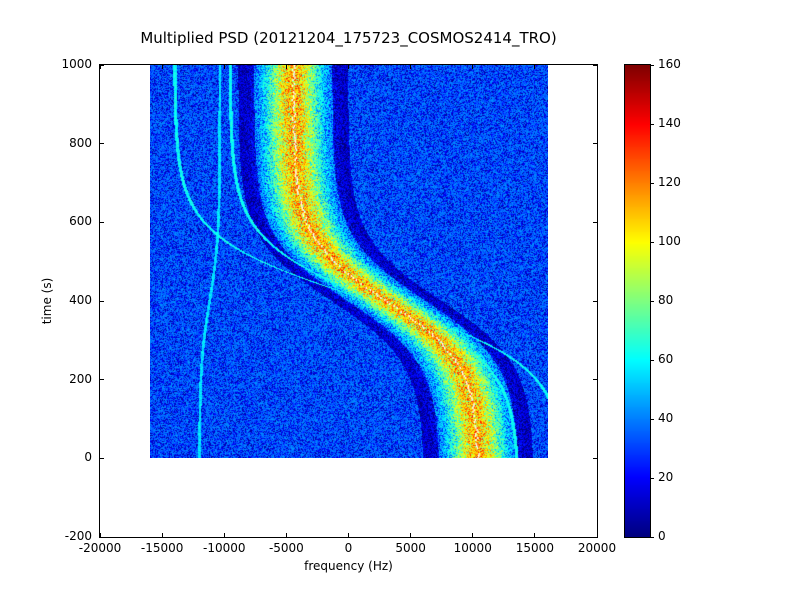  What do you see at coordinates (162, 548) in the screenshot?
I see `x-tick-label: -15000` at bounding box center [162, 548].